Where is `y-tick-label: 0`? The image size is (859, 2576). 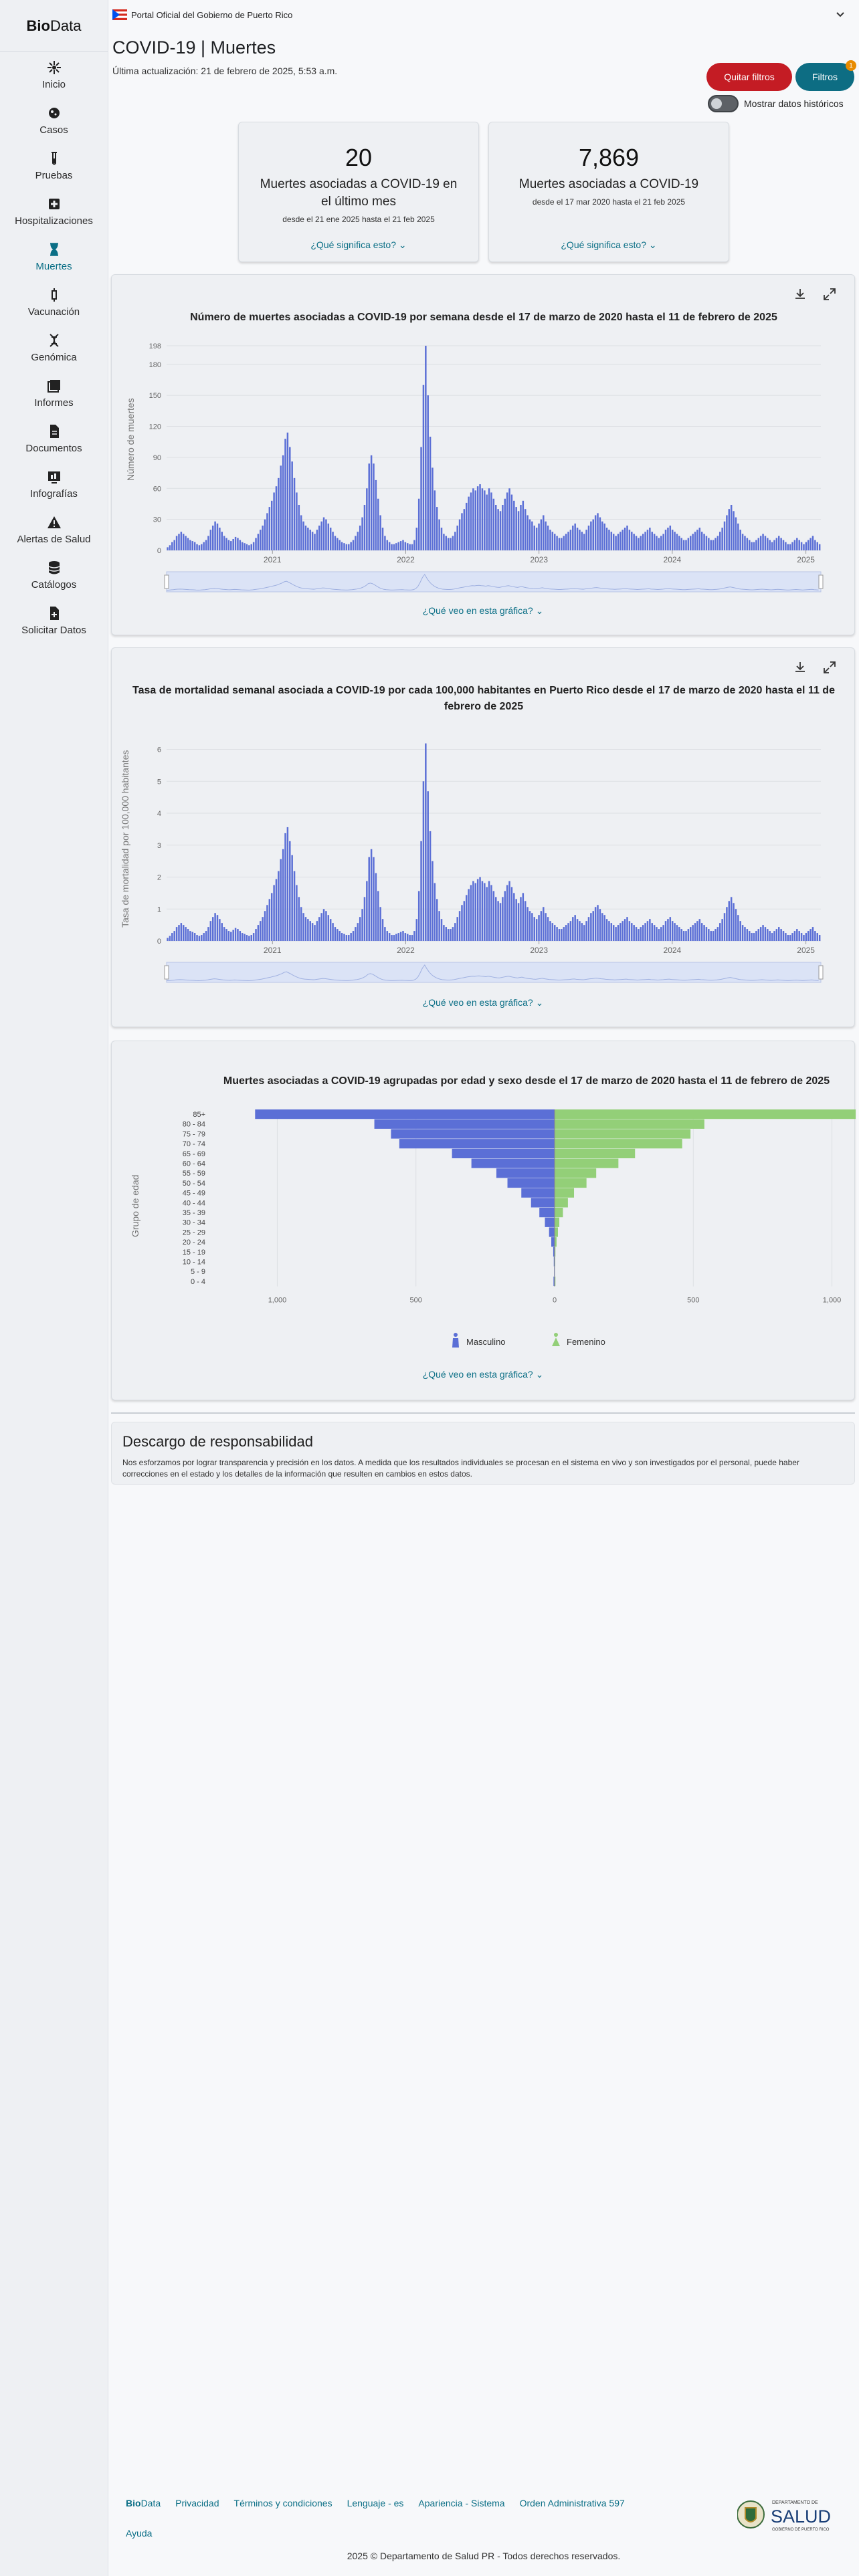
y-tick-label: 0 is located at coordinates (159, 551).